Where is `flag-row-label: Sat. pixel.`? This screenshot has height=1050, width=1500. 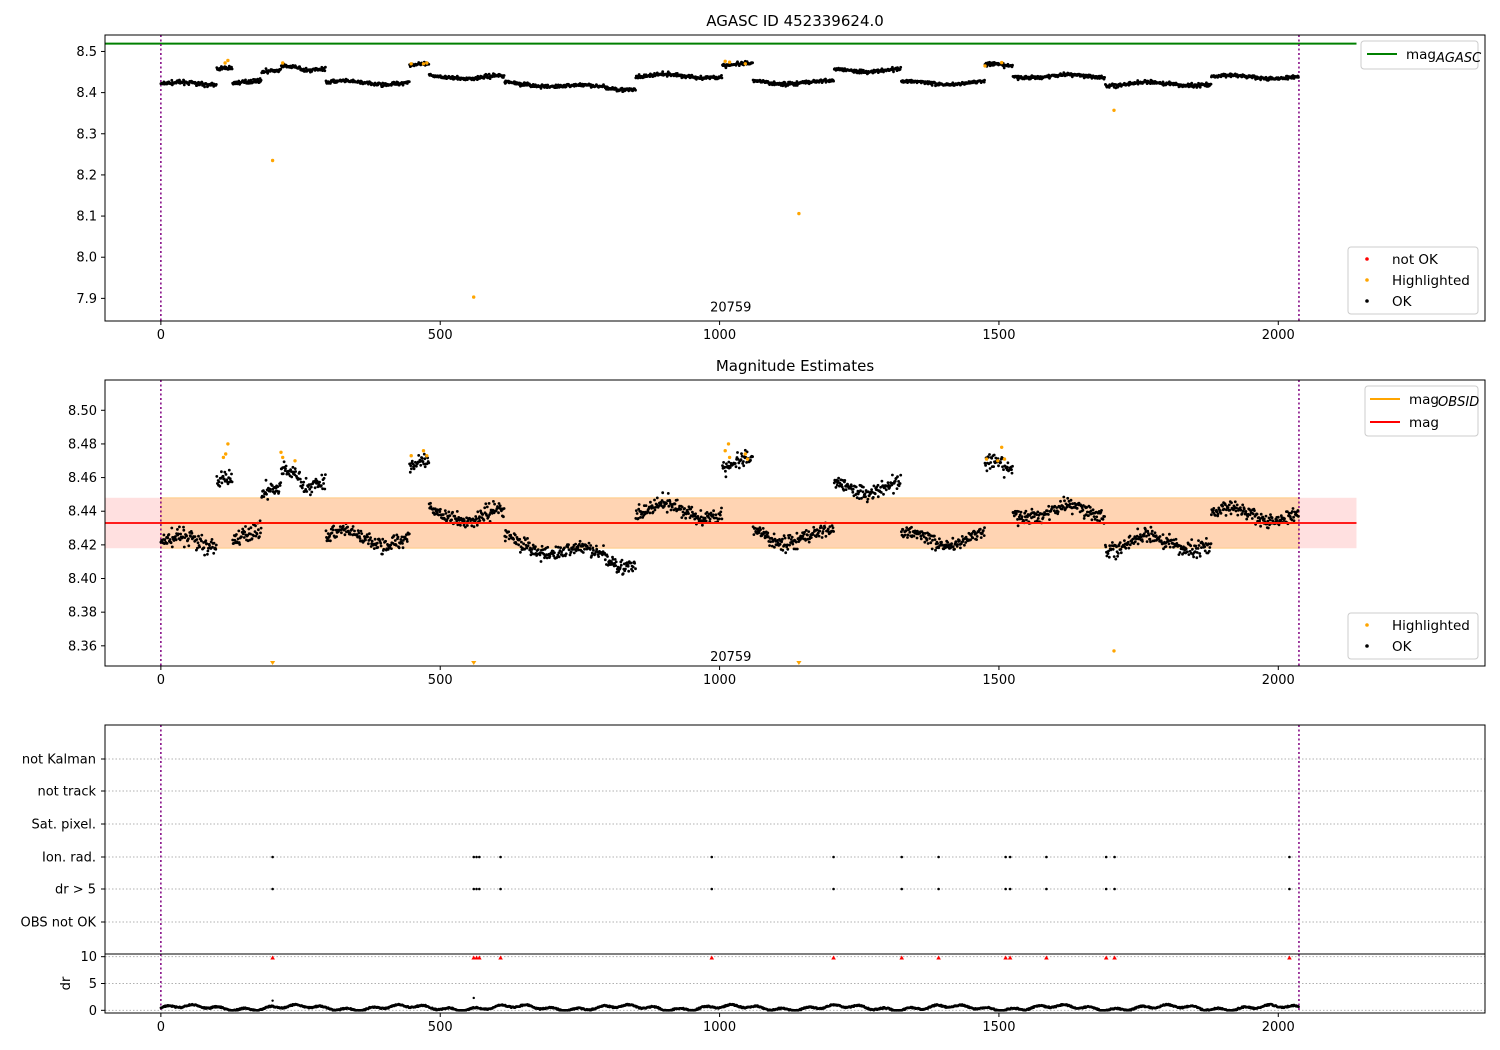
flag-row-label: Sat. pixel. is located at coordinates (64, 825).